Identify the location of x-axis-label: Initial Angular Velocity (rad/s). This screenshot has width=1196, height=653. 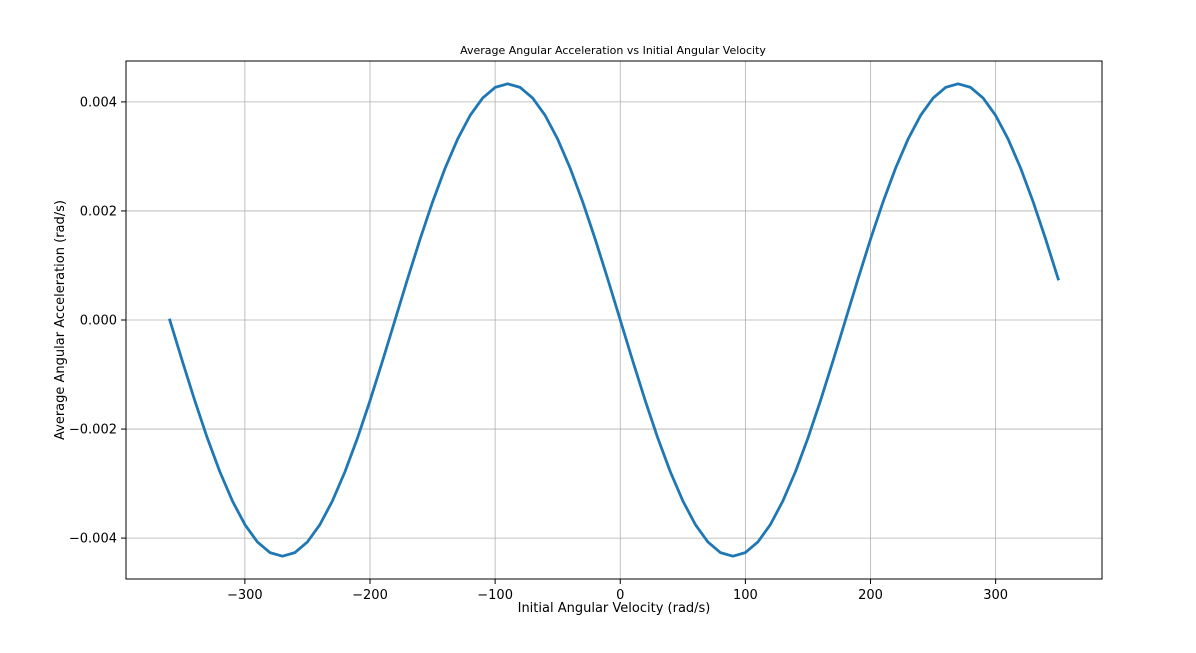
(614, 608).